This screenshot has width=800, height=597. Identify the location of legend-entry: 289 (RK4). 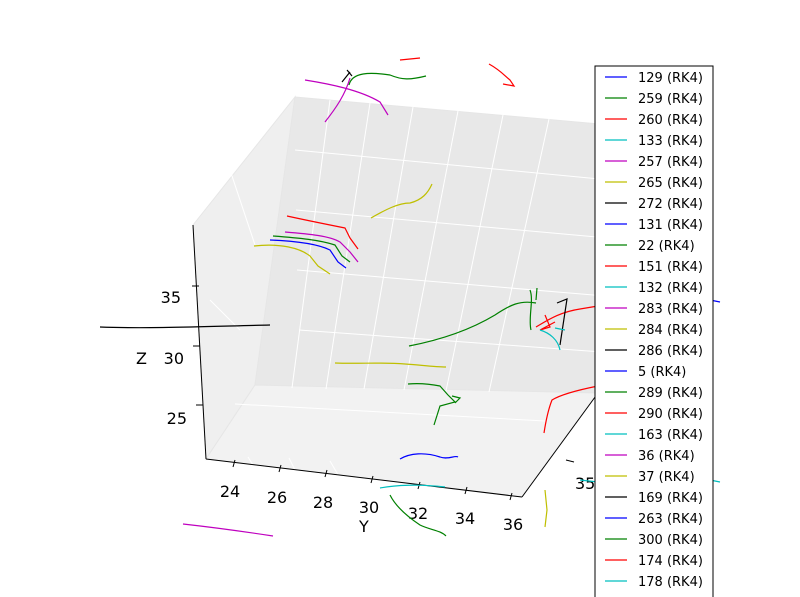
(670, 393).